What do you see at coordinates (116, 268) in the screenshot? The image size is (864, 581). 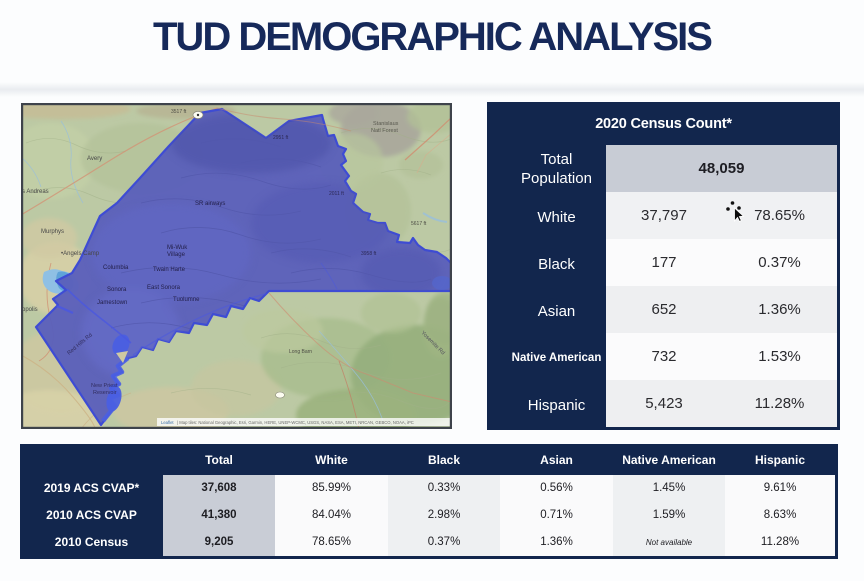 I see `svg-text: Columbia` at bounding box center [116, 268].